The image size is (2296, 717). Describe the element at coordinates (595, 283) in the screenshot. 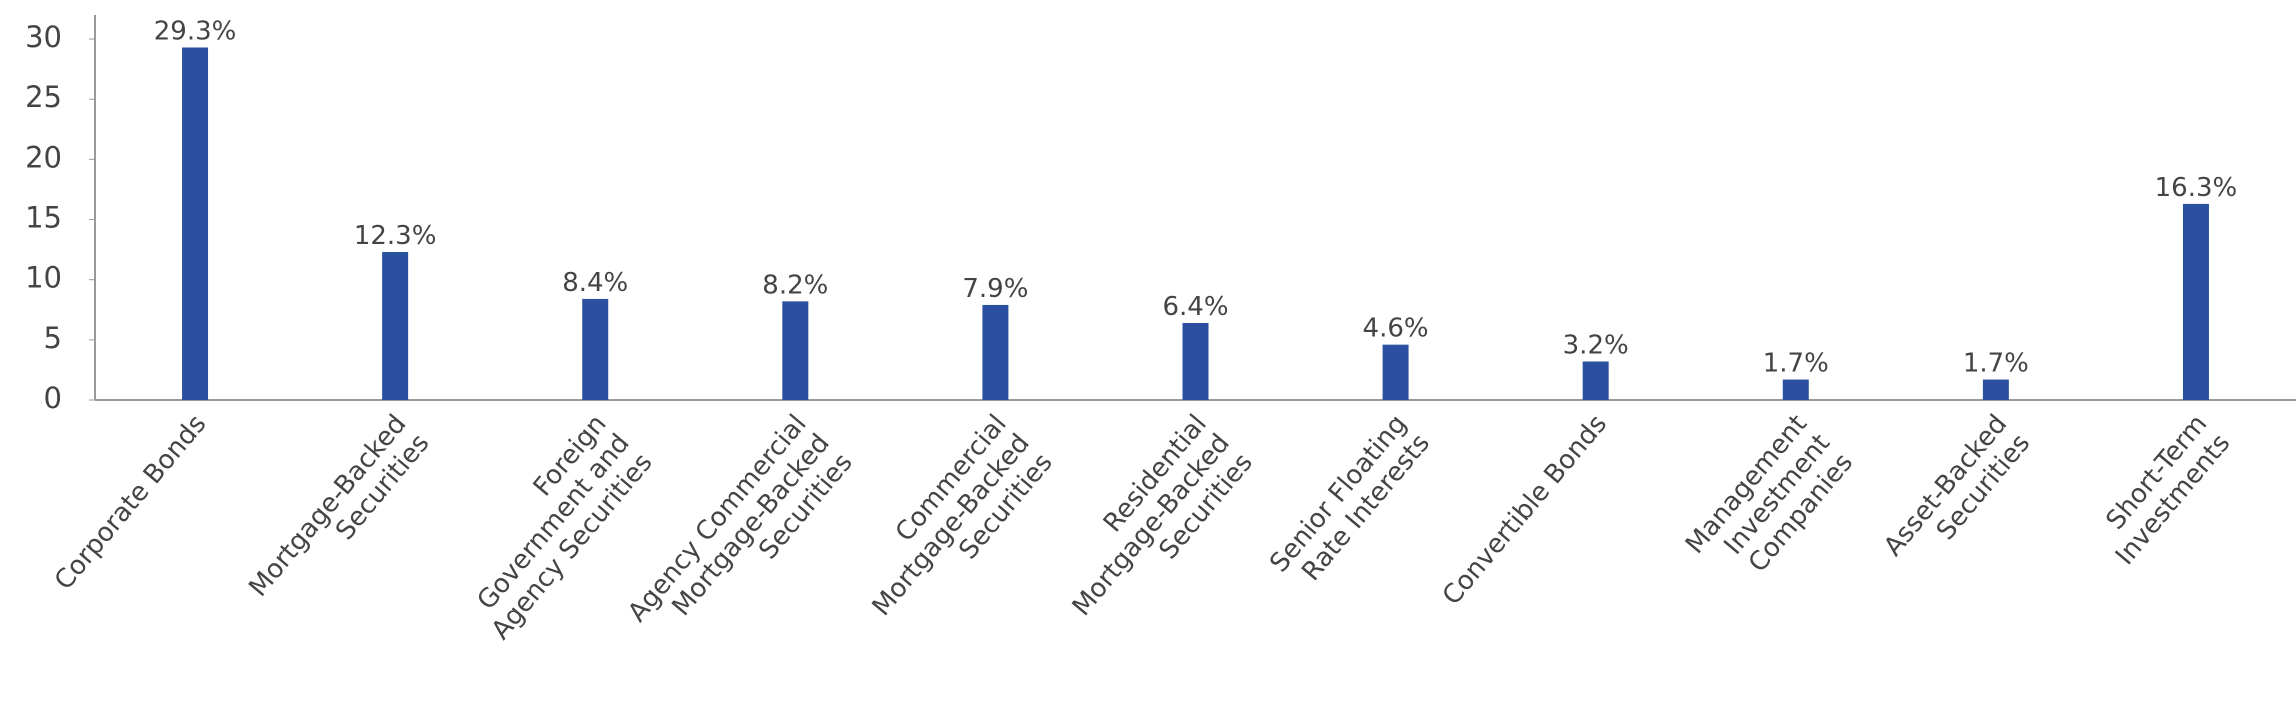

I see `value-label: 8.4%` at that location.